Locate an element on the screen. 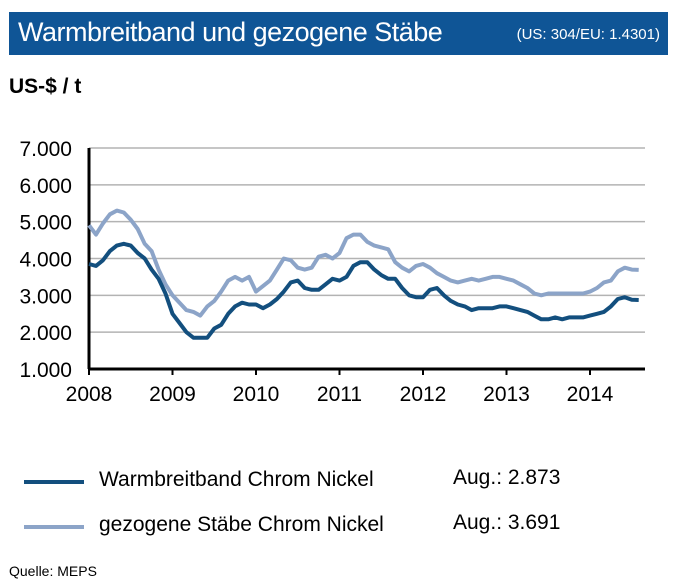  x-tick-label: 2009 is located at coordinates (172, 394).